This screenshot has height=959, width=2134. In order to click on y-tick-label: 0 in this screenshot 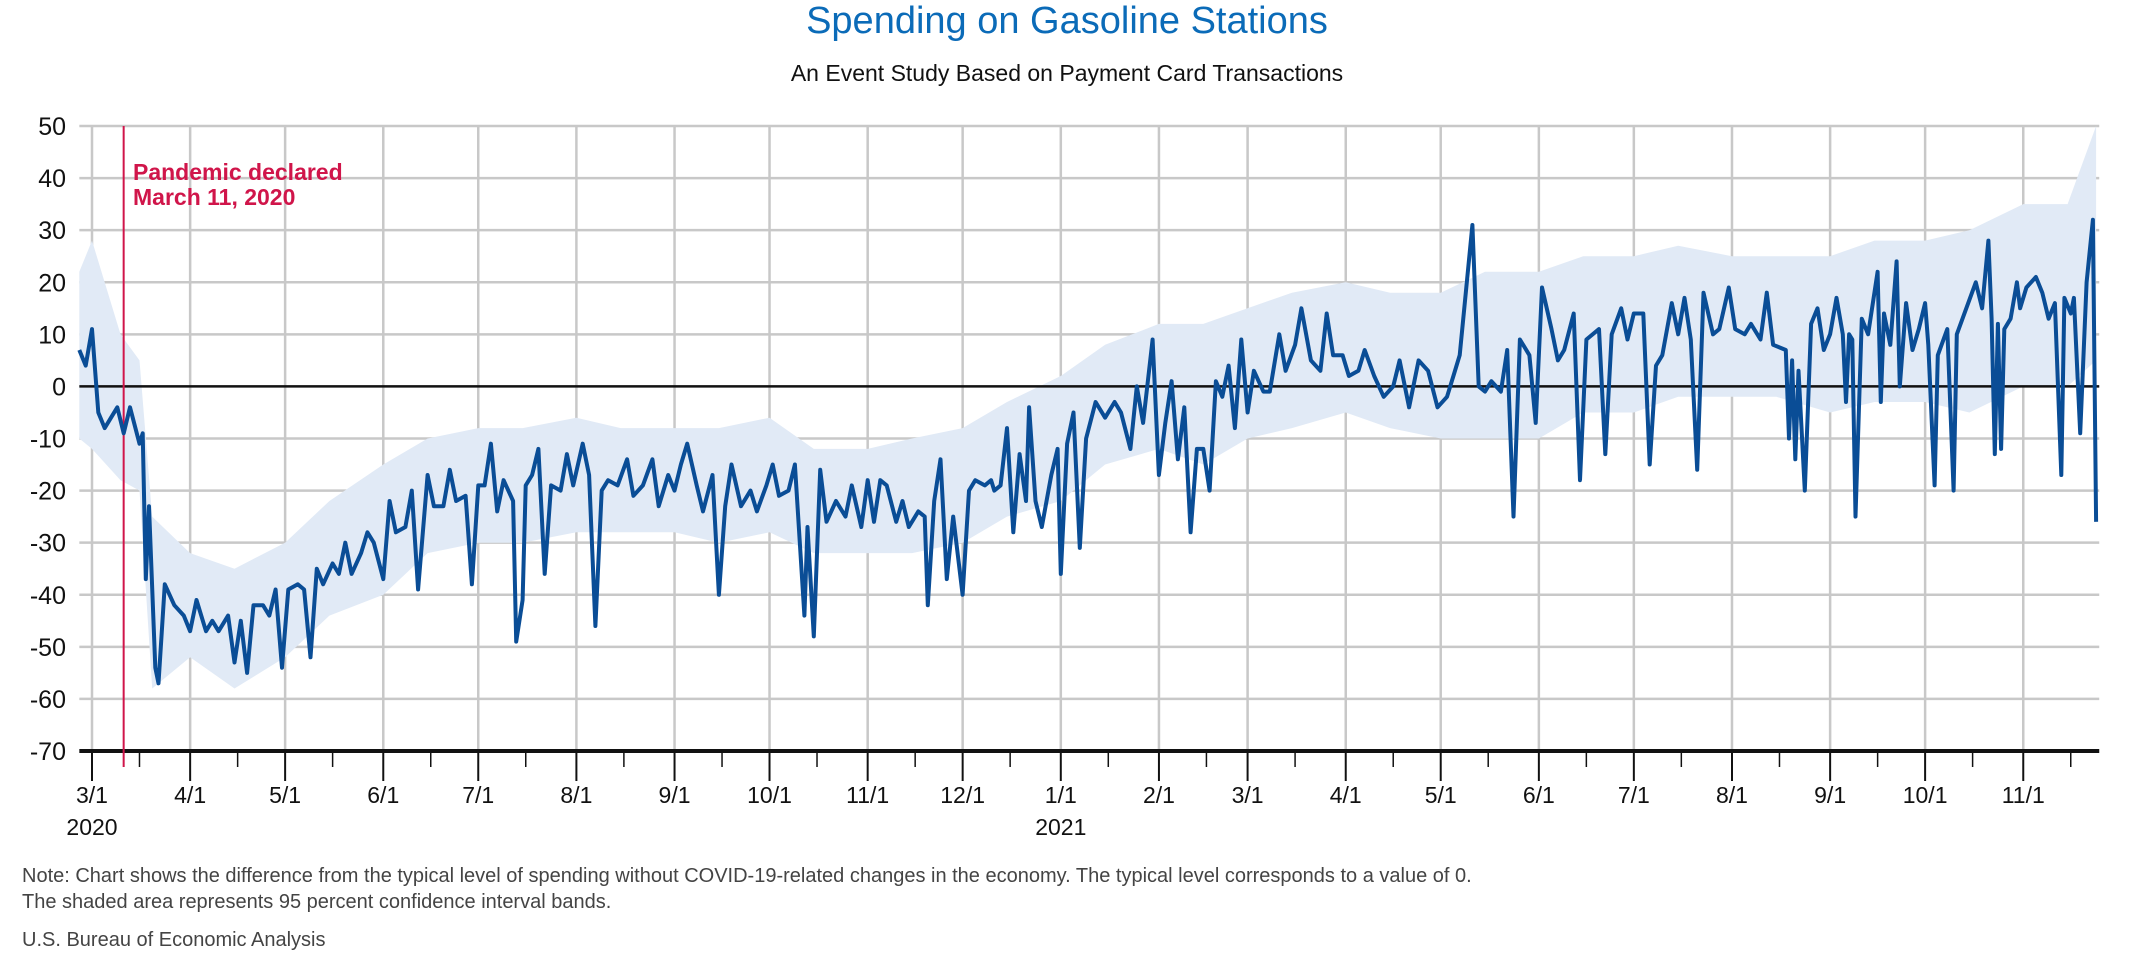, I will do `click(59, 387)`.